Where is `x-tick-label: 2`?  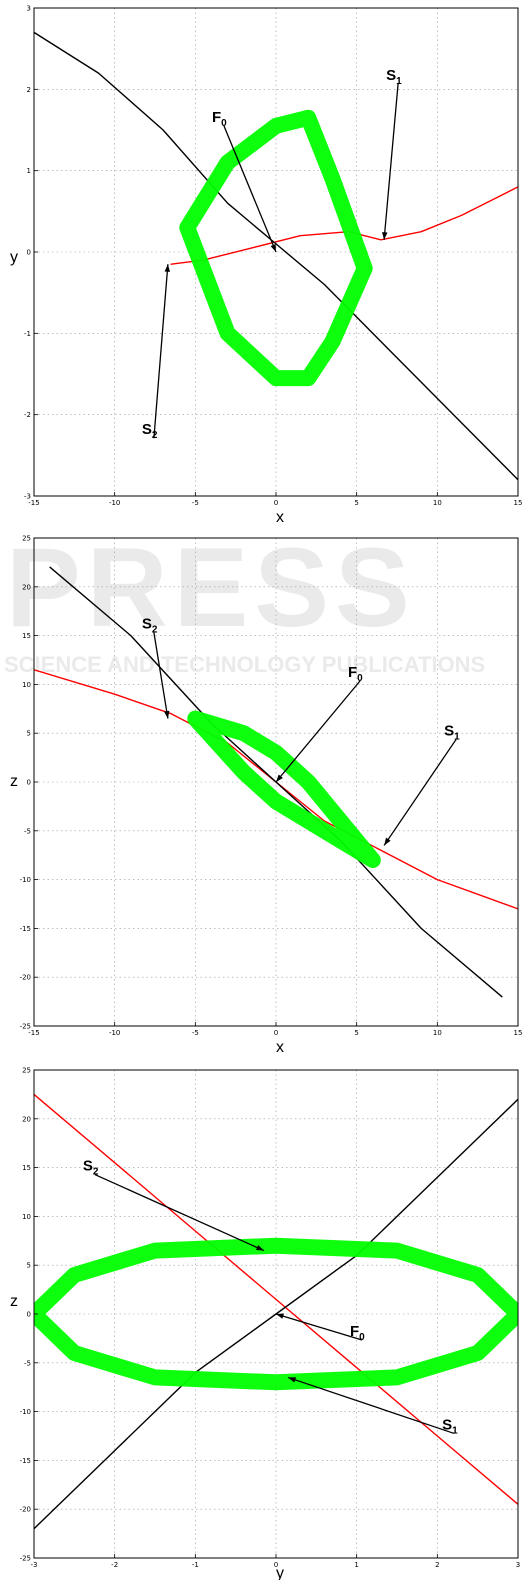
x-tick-label: 2 is located at coordinates (437, 1565).